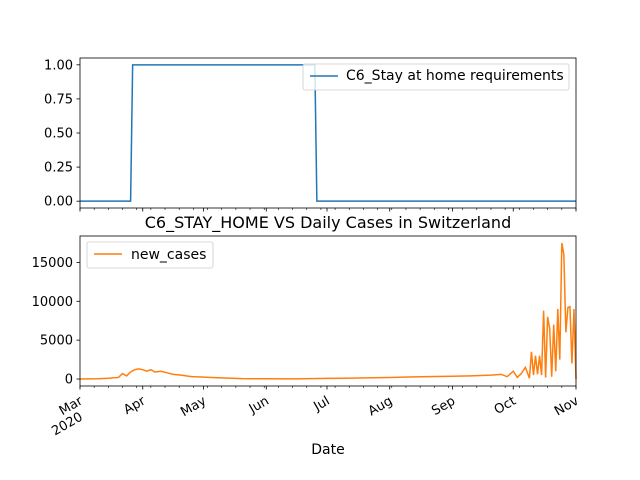 The height and width of the screenshot is (480, 640). I want to click on bottom-legend: new_cases, so click(150, 255).